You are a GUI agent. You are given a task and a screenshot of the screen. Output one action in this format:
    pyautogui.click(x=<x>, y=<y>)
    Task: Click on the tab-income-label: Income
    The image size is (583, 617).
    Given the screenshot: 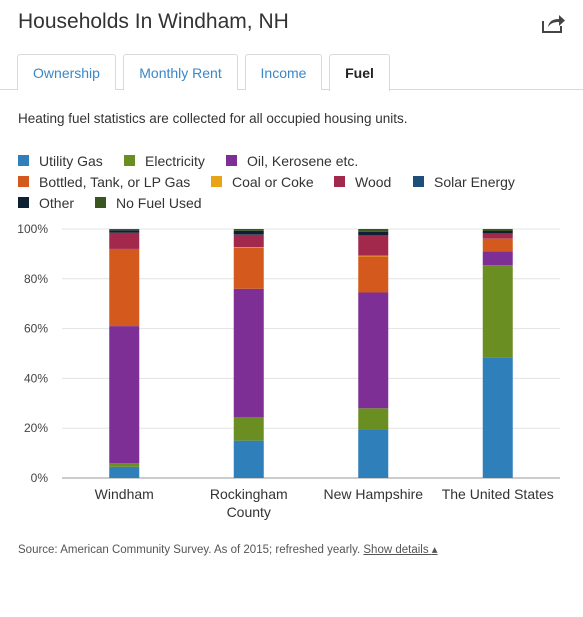 What is the action you would take?
    pyautogui.click(x=283, y=72)
    